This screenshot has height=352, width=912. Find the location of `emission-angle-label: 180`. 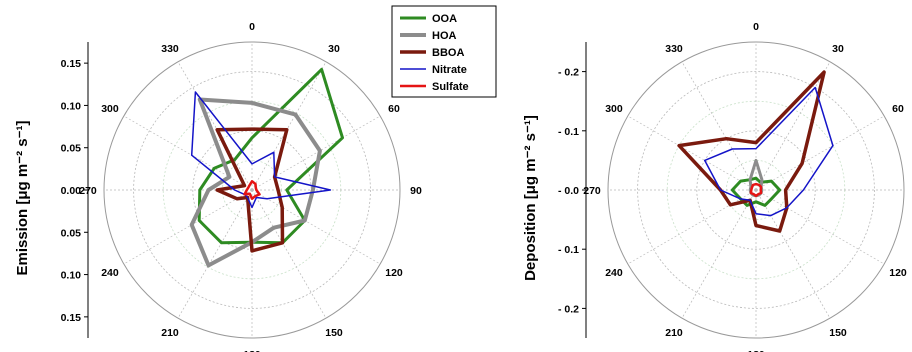

emission-angle-label: 180 is located at coordinates (252, 350).